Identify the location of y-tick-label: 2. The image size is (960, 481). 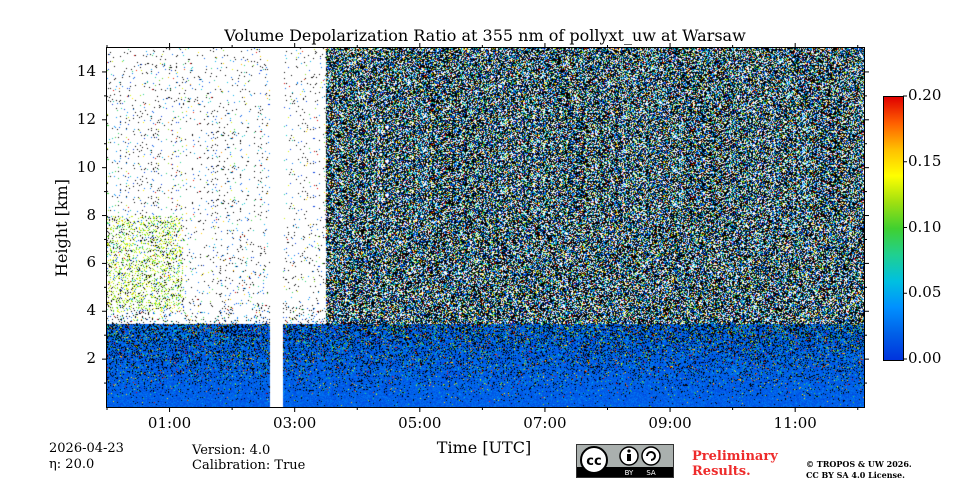
(91, 358).